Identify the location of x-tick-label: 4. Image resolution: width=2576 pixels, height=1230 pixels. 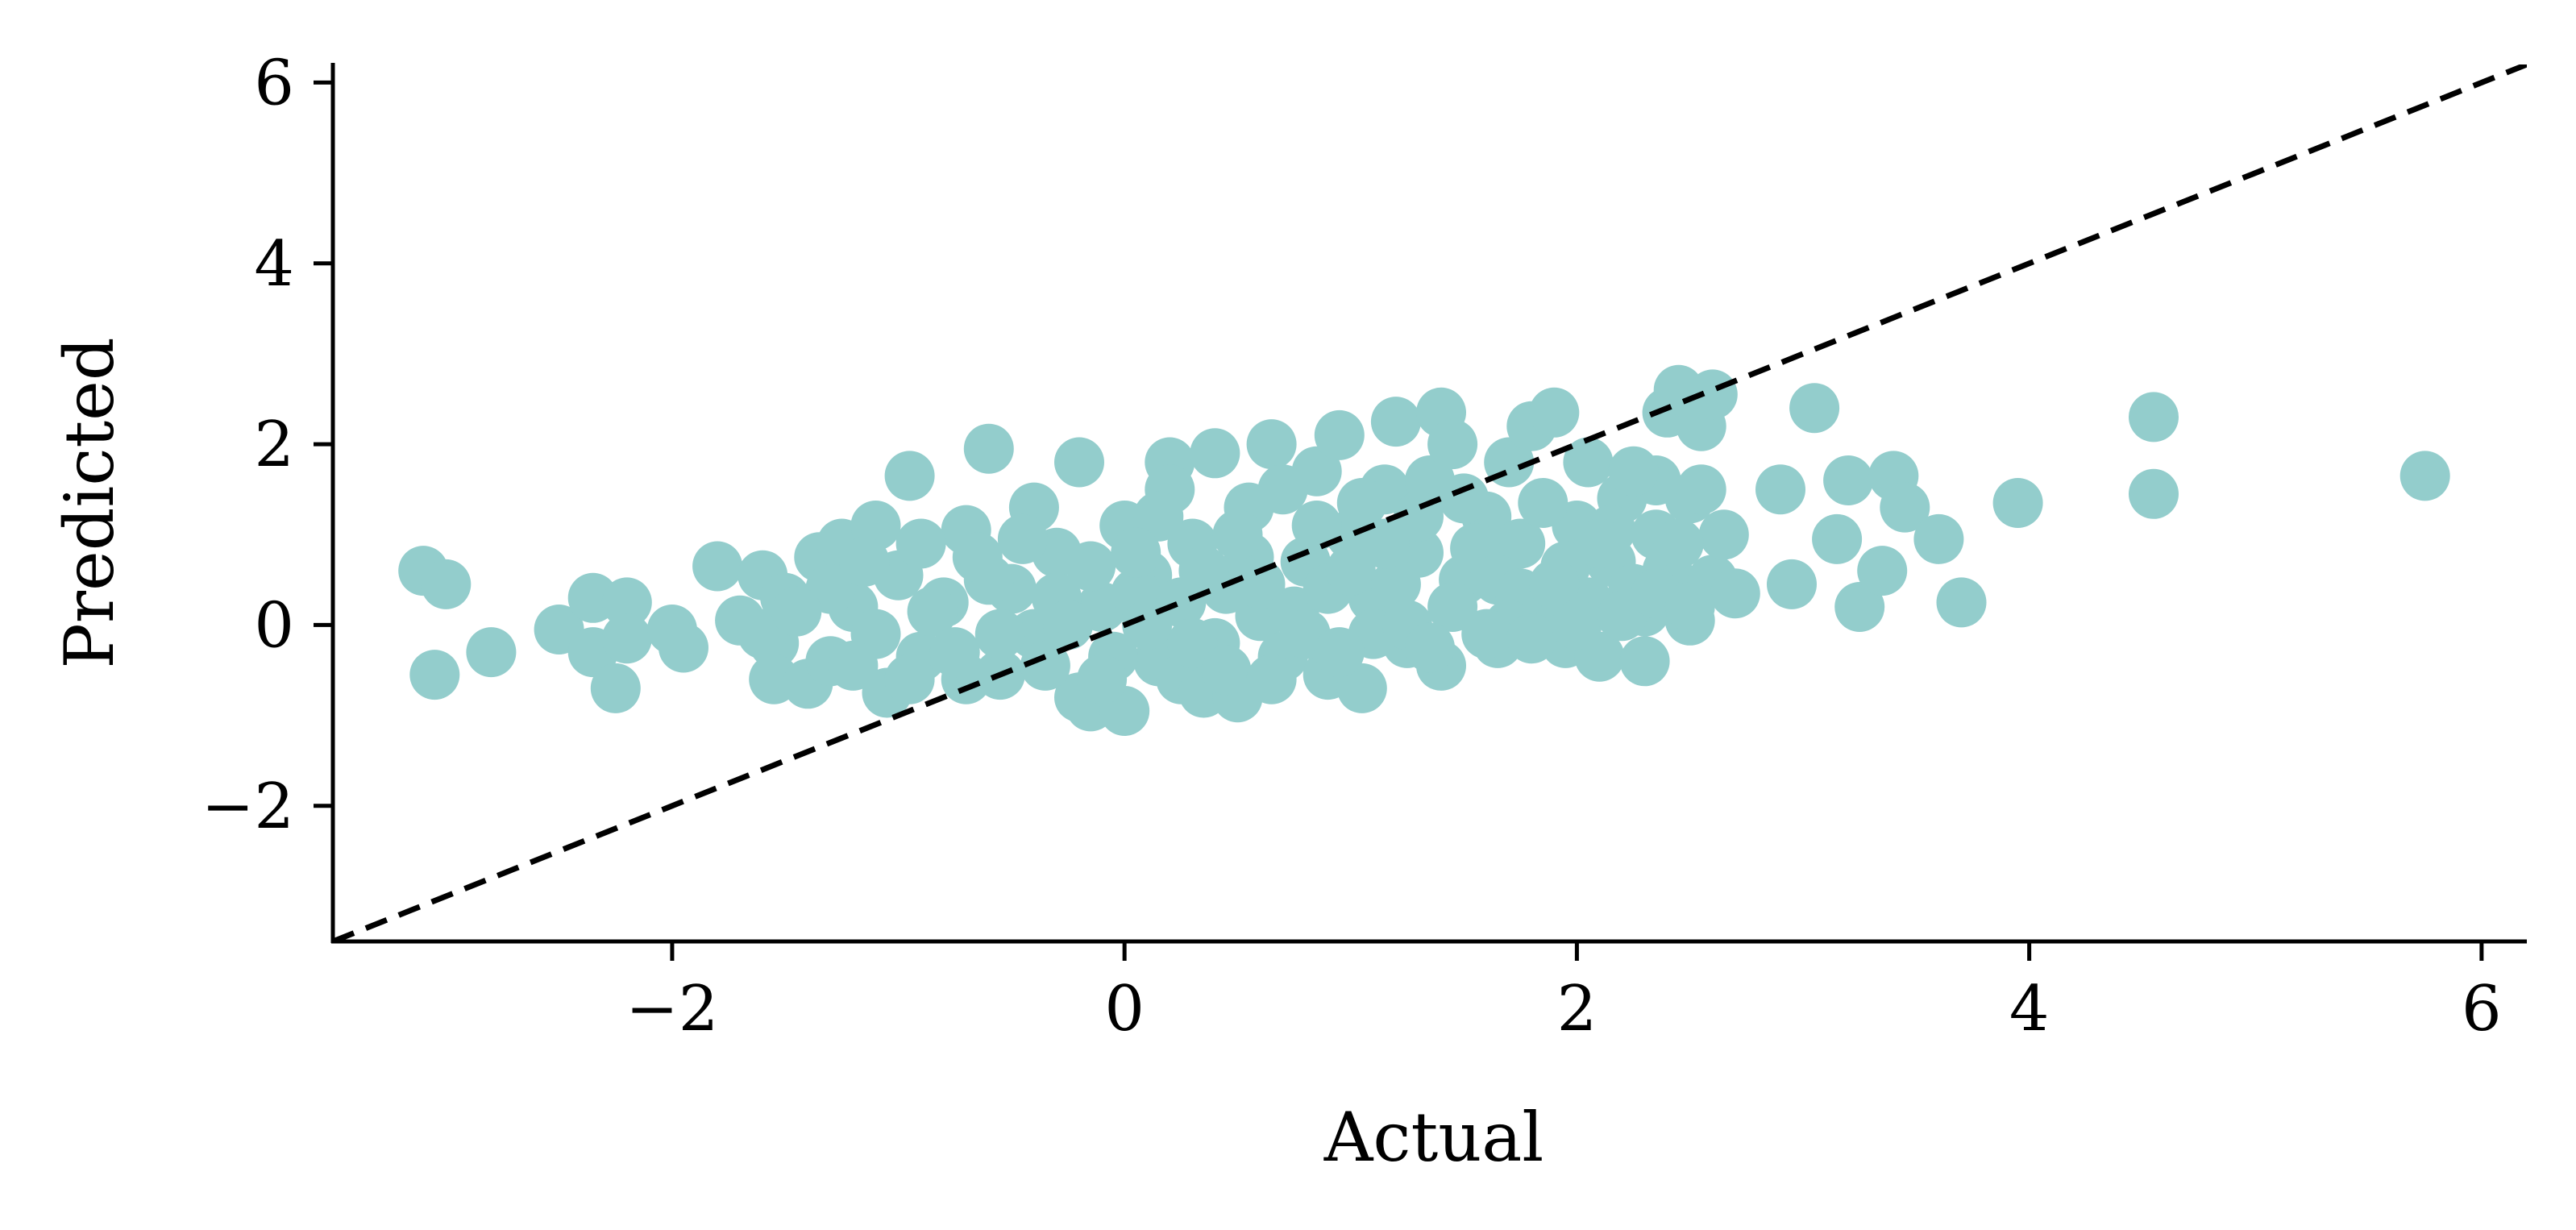
(2029, 1009).